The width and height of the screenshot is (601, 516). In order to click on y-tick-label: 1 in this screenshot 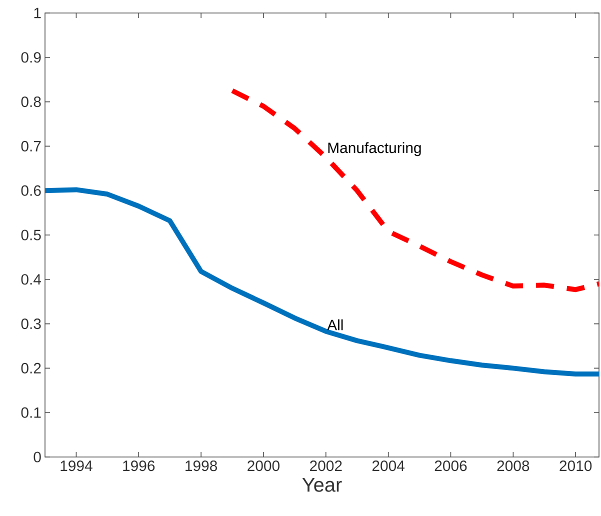, I will do `click(37, 13)`.